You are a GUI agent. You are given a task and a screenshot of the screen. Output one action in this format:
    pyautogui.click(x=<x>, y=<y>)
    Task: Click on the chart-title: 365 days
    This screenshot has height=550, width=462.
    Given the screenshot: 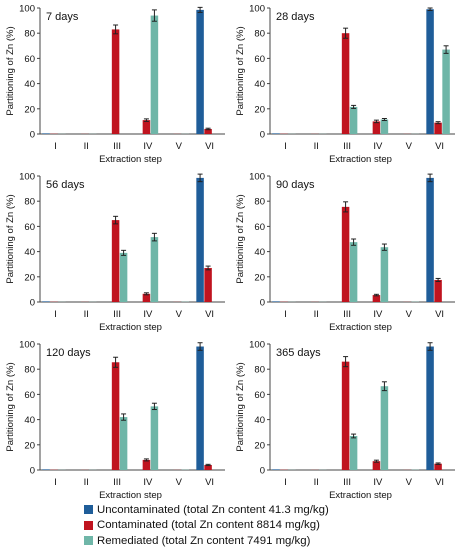 What is the action you would take?
    pyautogui.click(x=298, y=353)
    